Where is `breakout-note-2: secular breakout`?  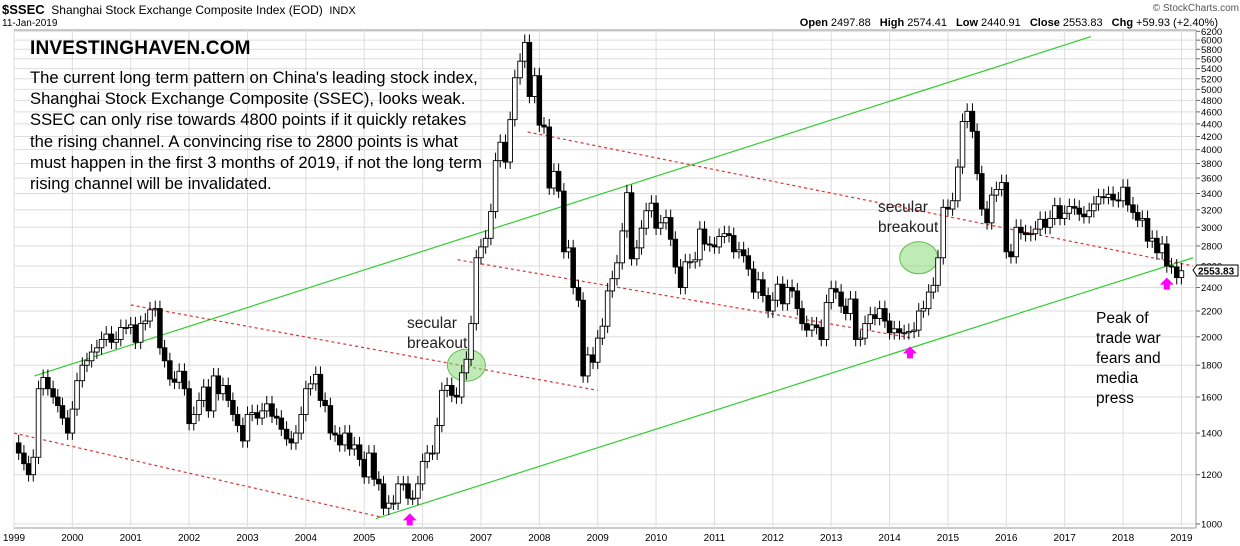
breakout-note-2: secular breakout is located at coordinates (908, 217).